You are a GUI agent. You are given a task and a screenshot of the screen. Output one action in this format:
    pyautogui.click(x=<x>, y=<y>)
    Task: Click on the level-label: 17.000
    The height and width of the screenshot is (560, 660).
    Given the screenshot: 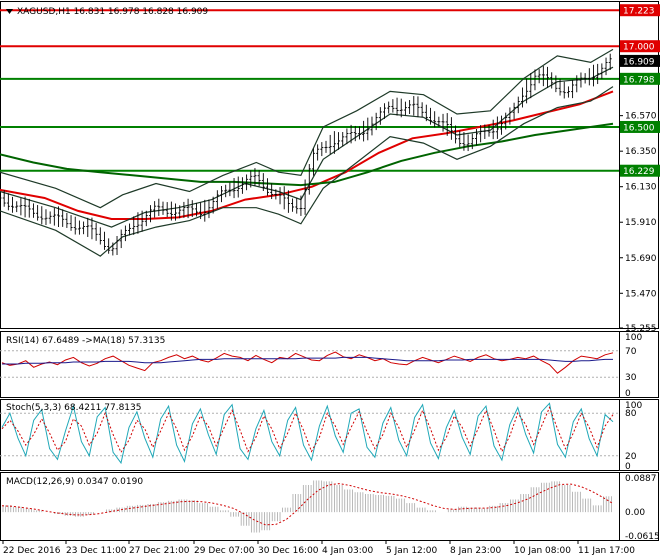 What is the action you would take?
    pyautogui.click(x=639, y=48)
    